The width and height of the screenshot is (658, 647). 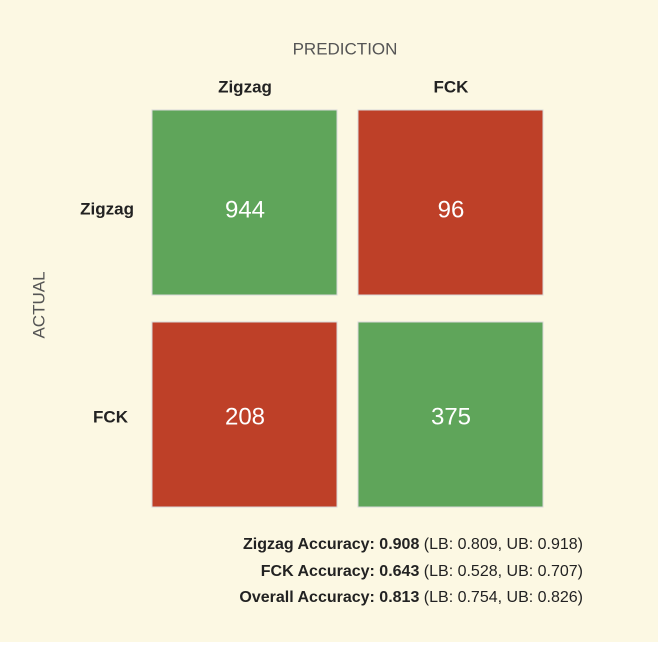 What do you see at coordinates (345, 48) in the screenshot?
I see `column-axis-title: PREDICTION` at bounding box center [345, 48].